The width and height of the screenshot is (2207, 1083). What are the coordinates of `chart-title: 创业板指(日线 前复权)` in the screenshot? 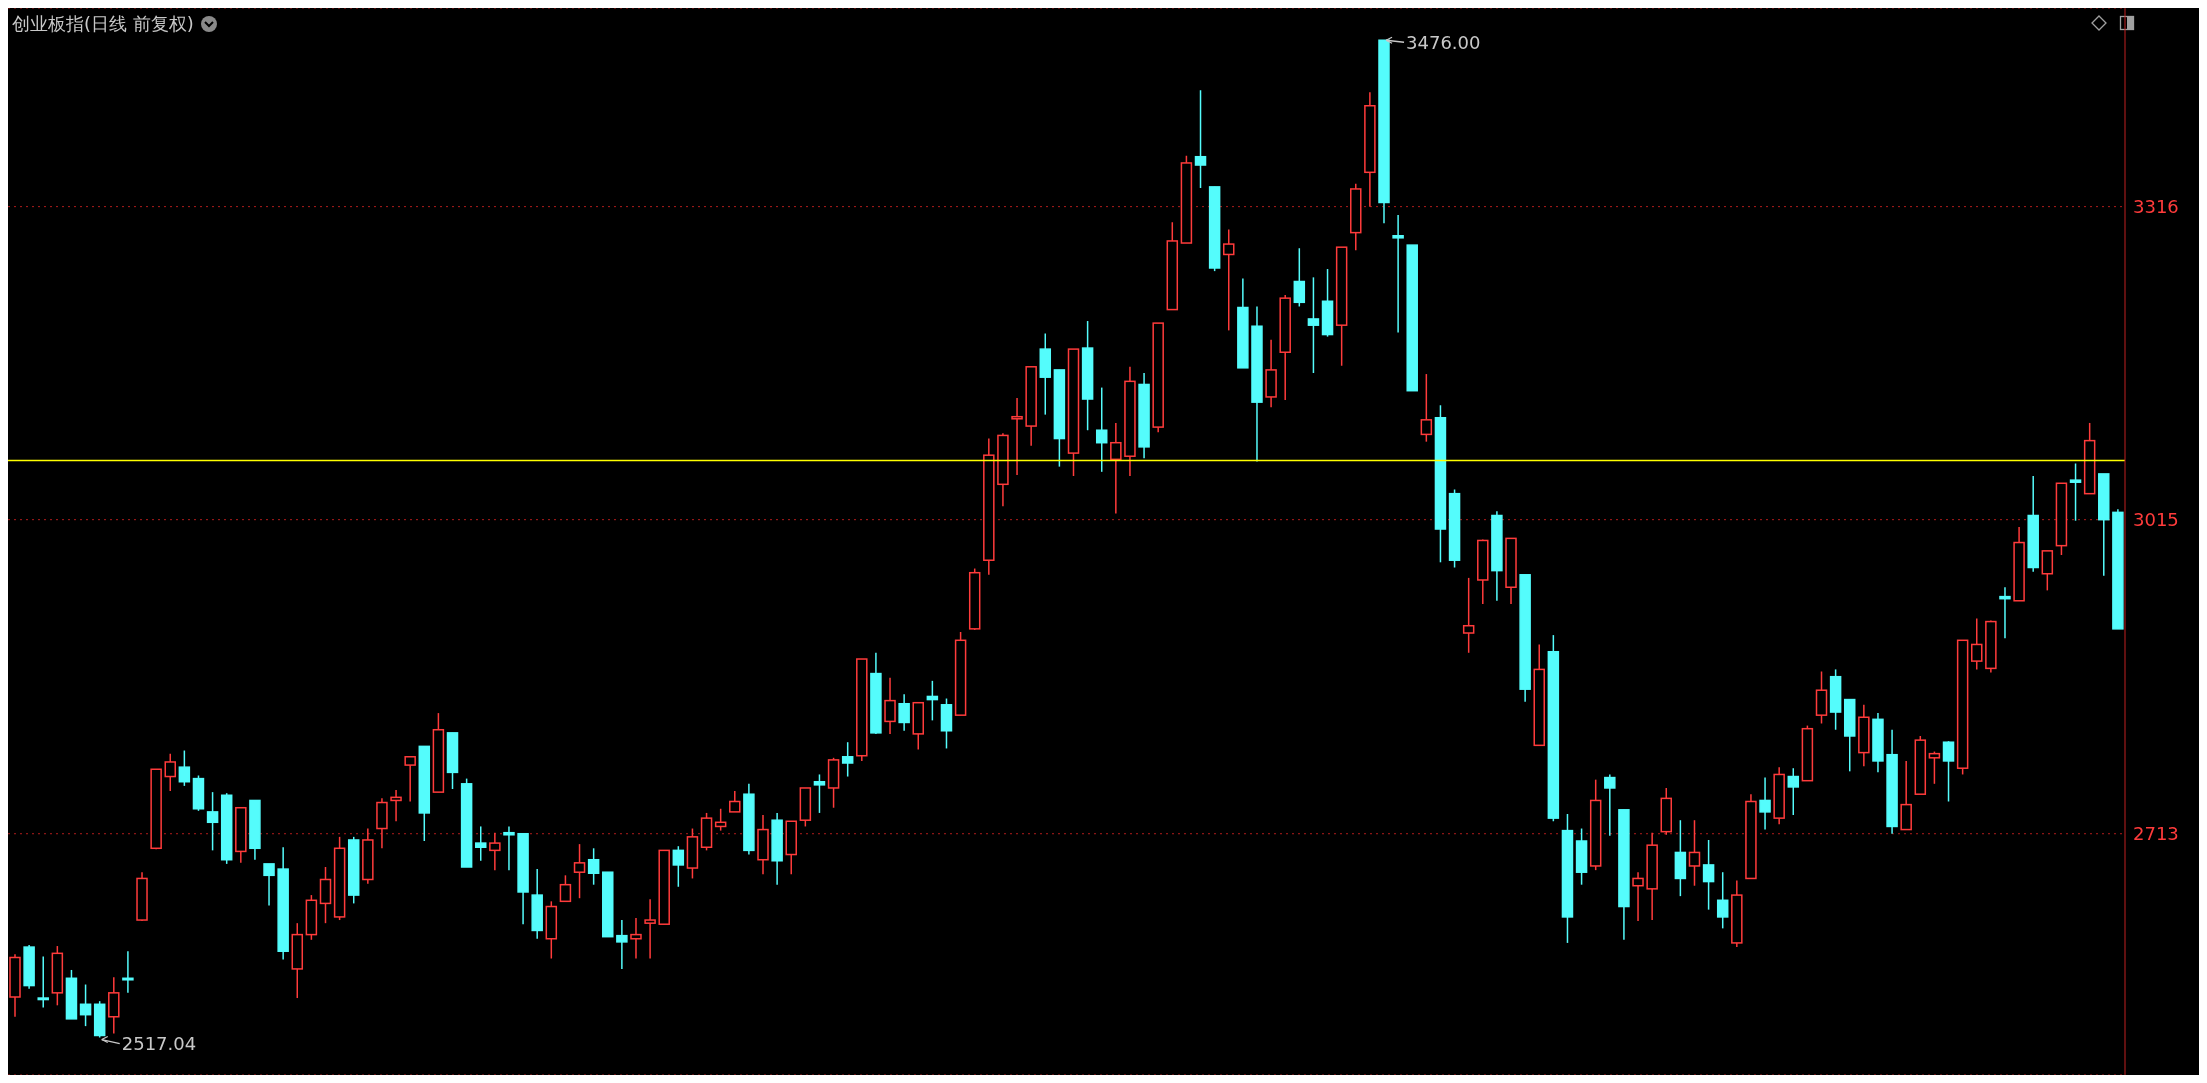 It's located at (103, 24).